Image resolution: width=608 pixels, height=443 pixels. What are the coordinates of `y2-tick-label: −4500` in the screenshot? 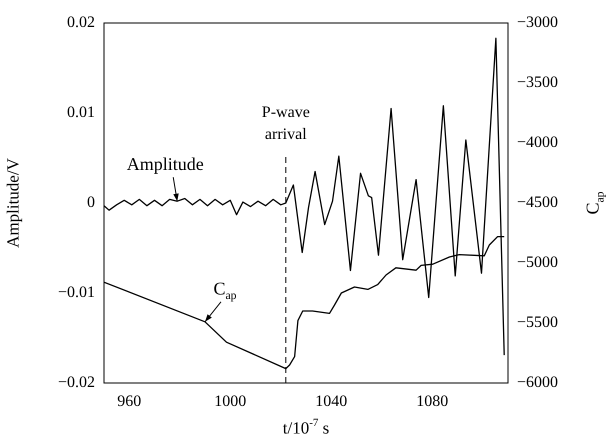 It's located at (537, 203).